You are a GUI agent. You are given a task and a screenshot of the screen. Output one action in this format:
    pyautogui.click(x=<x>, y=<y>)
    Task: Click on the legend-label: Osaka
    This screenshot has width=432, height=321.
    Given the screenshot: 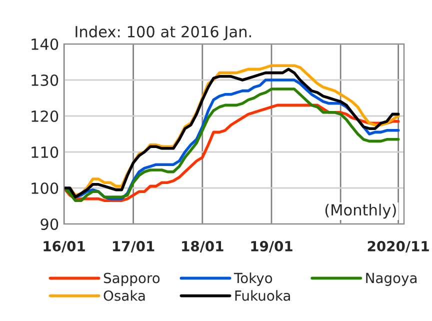 What is the action you would take?
    pyautogui.click(x=124, y=295)
    